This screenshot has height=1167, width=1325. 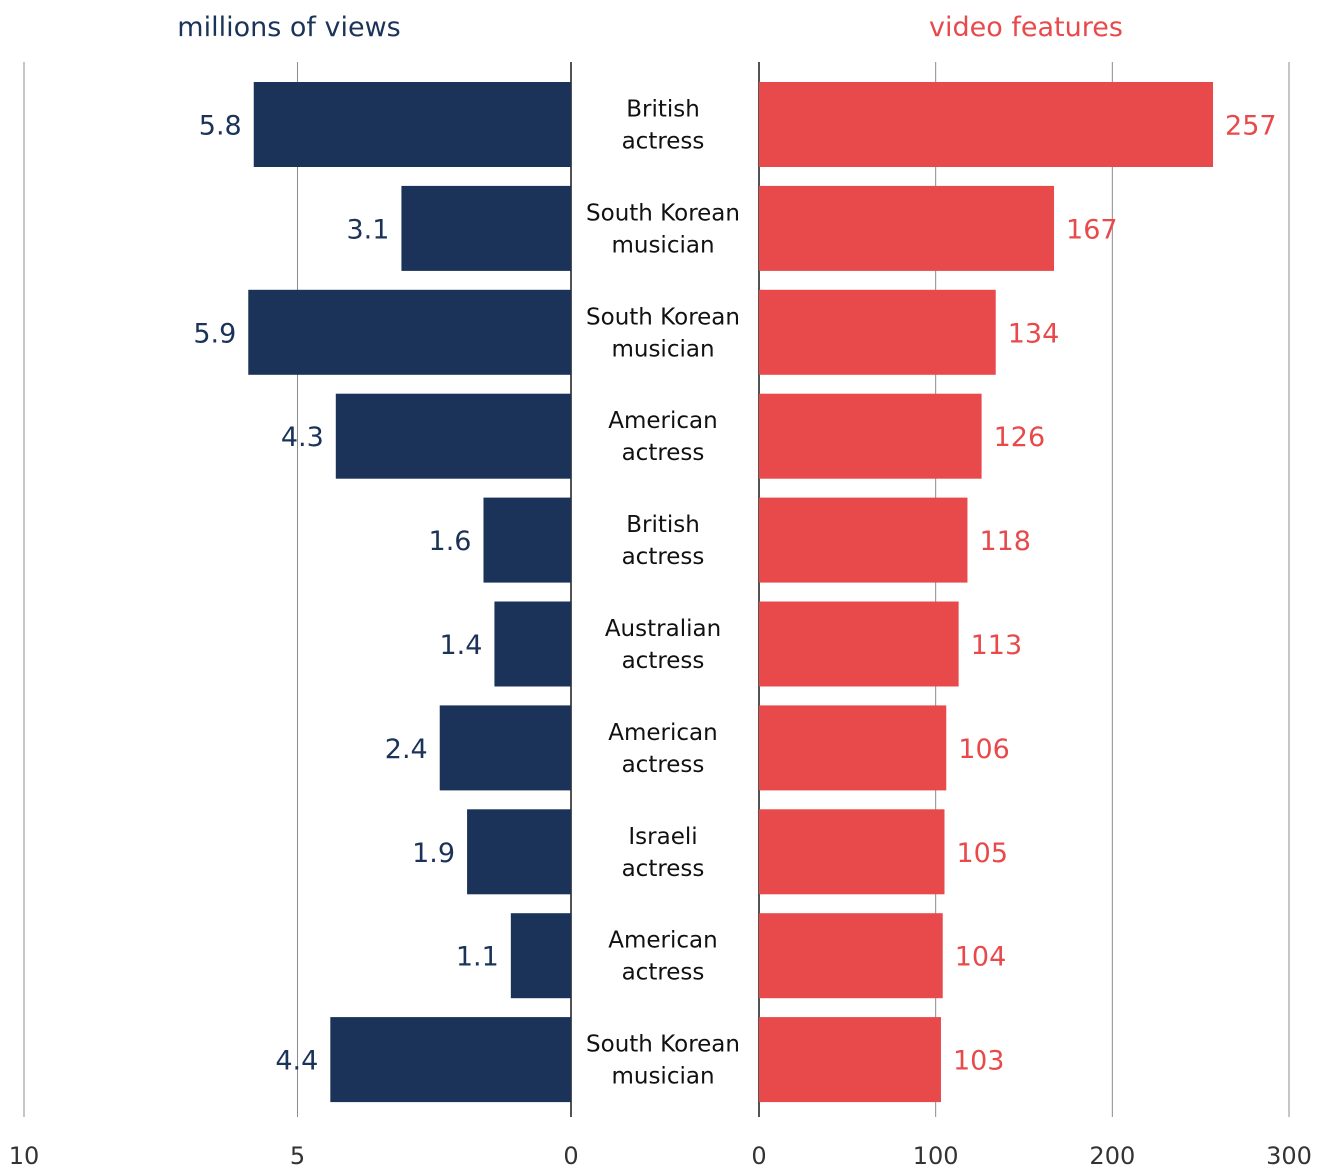 I want to click on category-label-line1: Israeli, so click(x=662, y=837).